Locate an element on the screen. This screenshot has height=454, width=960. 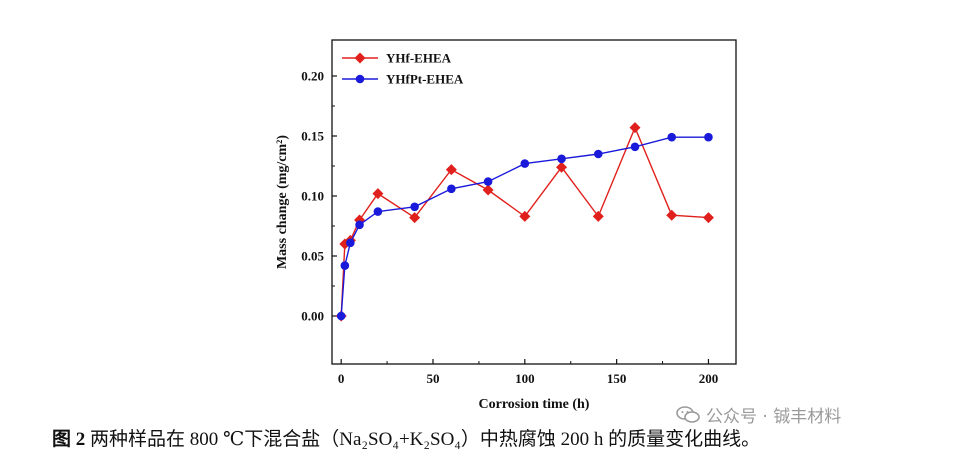
y-tick-label: 0.10 is located at coordinates (312, 196).